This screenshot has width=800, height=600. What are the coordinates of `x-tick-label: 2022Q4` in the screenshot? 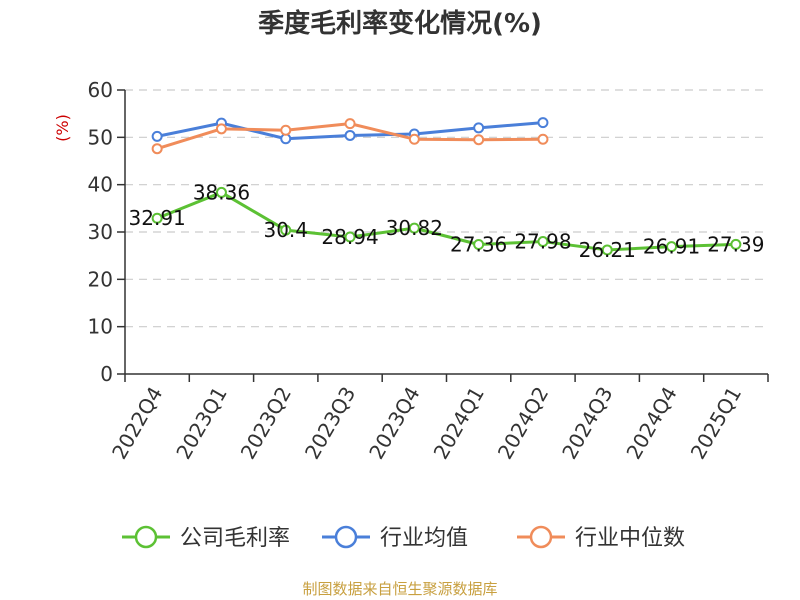 It's located at (137, 423).